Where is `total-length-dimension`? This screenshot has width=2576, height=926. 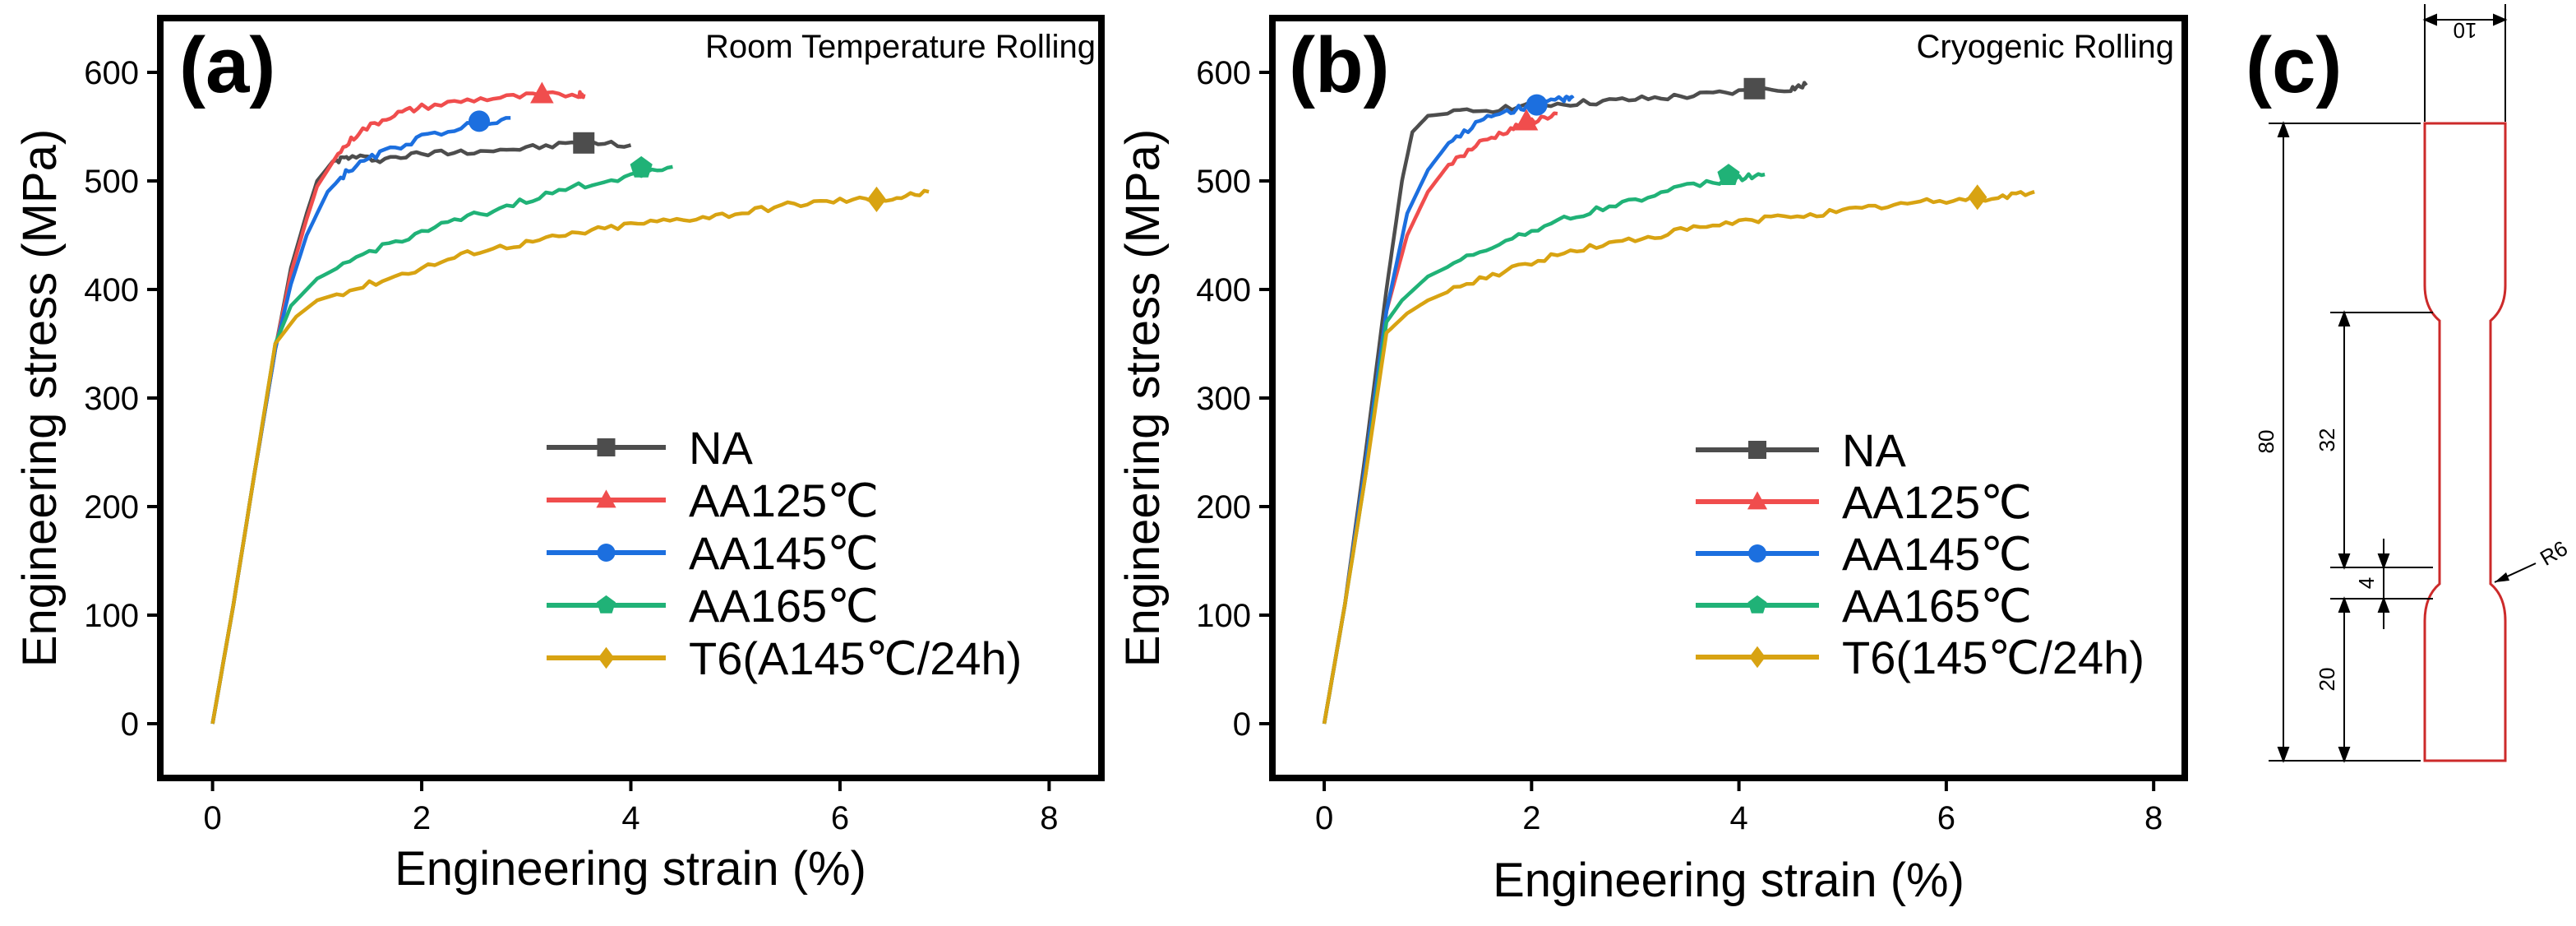 total-length-dimension is located at coordinates (2283, 442).